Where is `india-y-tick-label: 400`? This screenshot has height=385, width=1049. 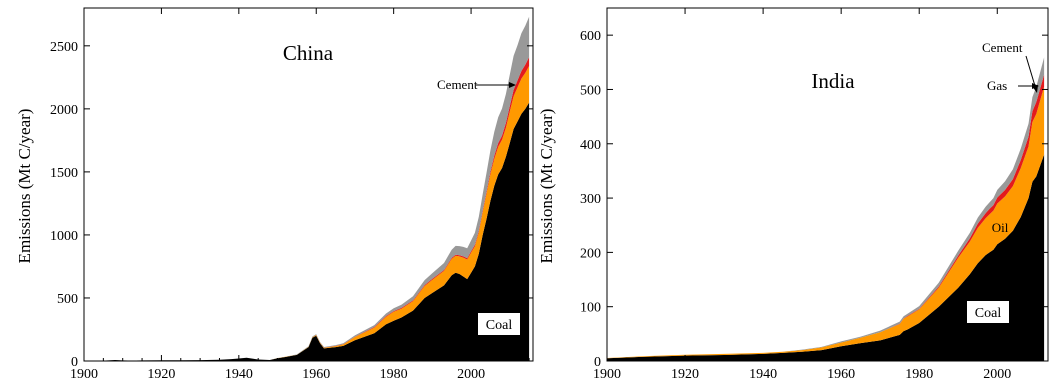
india-y-tick-label: 400 is located at coordinates (590, 145).